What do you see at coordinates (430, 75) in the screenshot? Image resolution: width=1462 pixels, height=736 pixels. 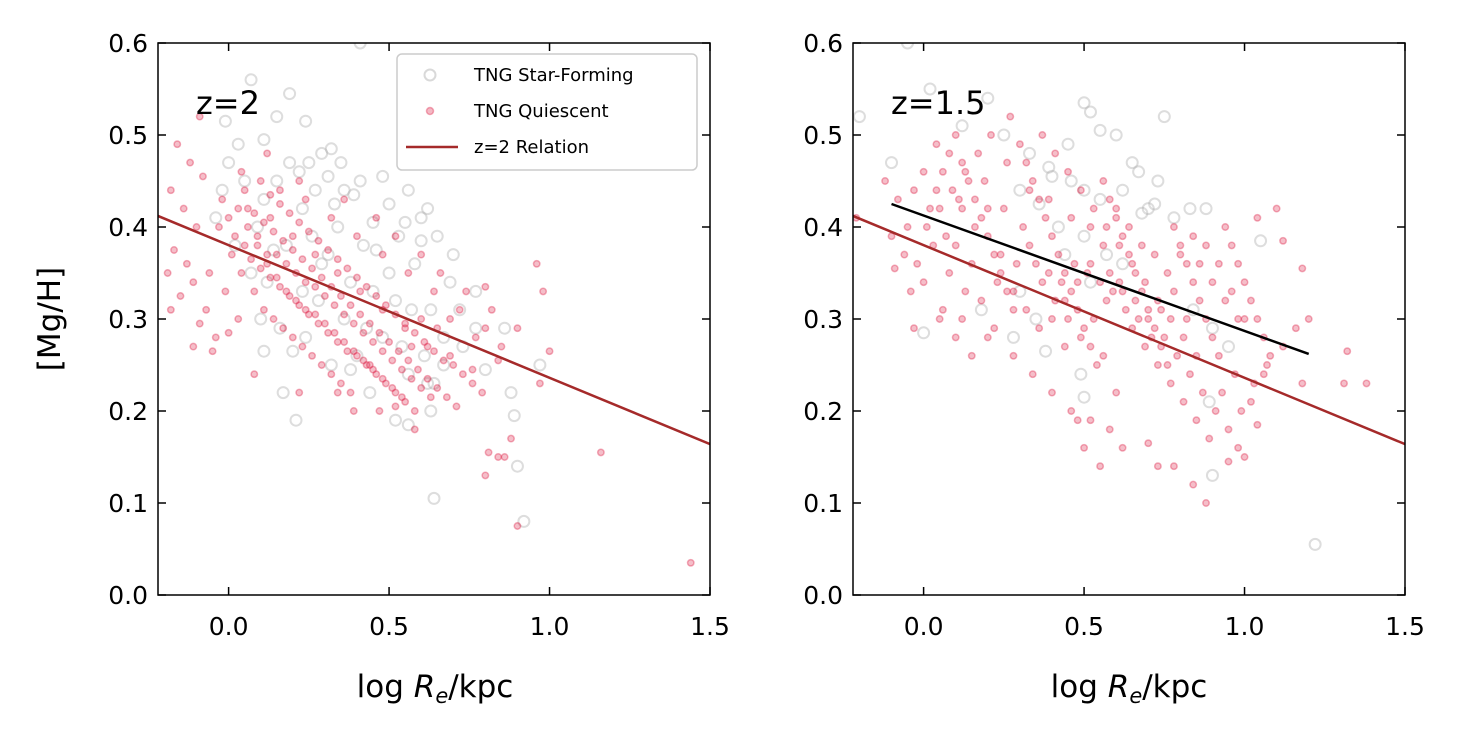 I see `legend-star-forming-marker` at bounding box center [430, 75].